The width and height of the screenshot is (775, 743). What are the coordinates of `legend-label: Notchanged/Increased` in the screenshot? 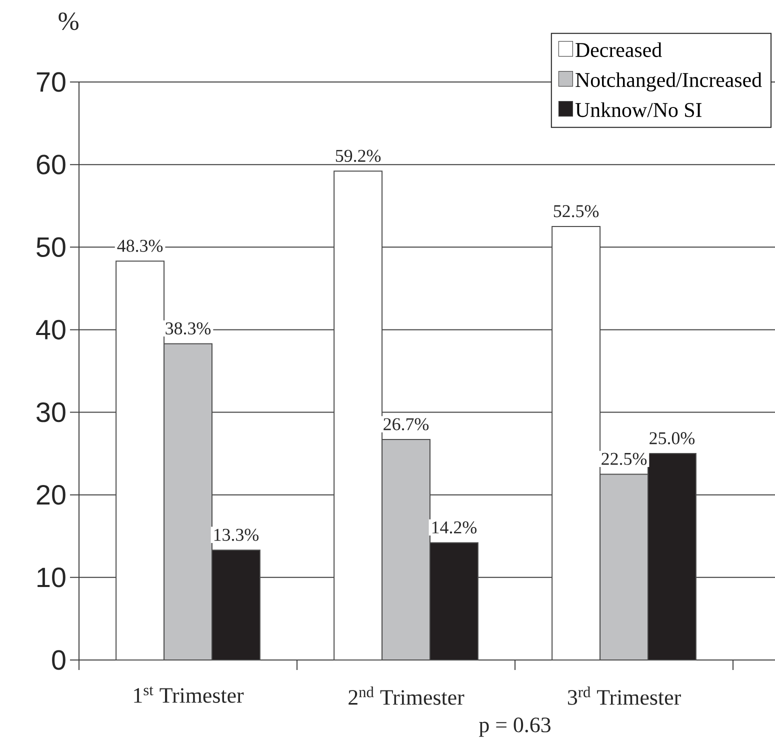 It's located at (669, 82).